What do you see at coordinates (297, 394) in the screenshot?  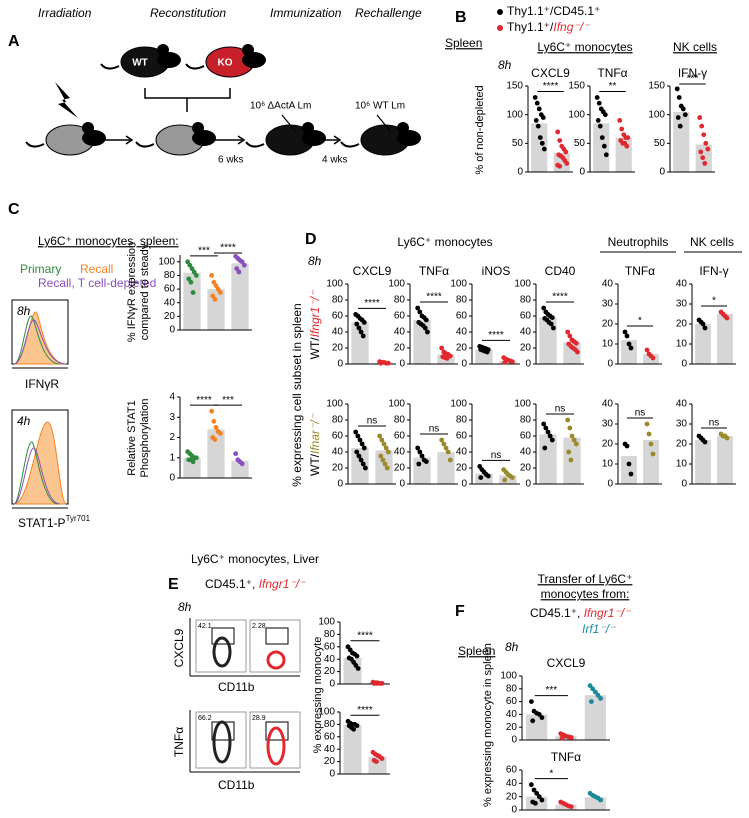 I see `y-axis-label: % expressing cell subset in spleen` at bounding box center [297, 394].